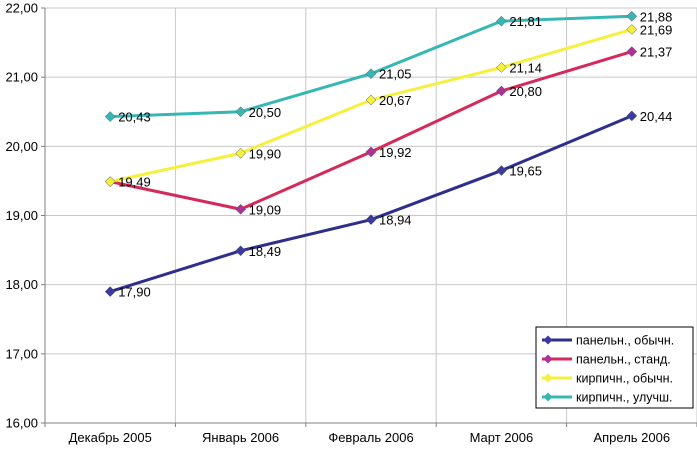 The width and height of the screenshot is (697, 449). What do you see at coordinates (631, 437) in the screenshot?
I see `x-tick-label: Апрель 2006` at bounding box center [631, 437].